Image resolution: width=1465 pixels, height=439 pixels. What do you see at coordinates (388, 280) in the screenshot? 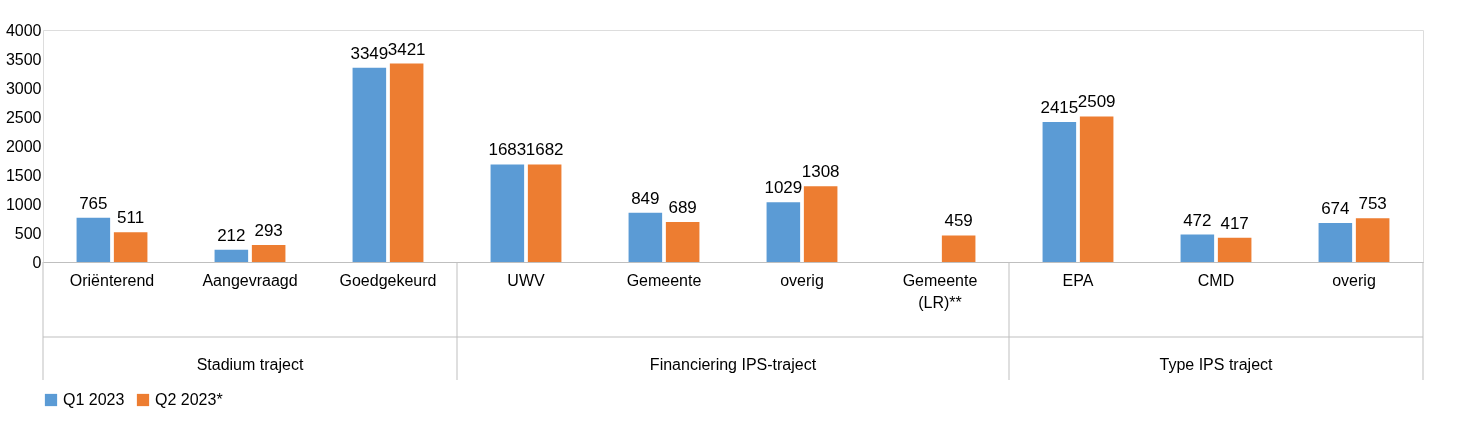
I see `x-tick-label: Goedgekeurd` at bounding box center [388, 280].